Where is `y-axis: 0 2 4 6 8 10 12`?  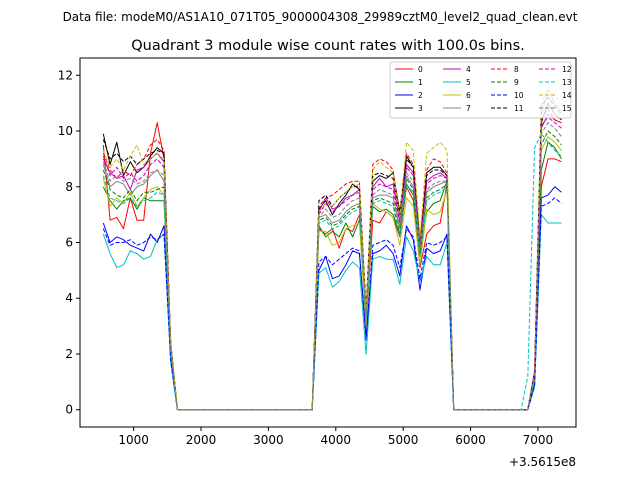
y-axis: 0 2 4 6 8 10 12 is located at coordinates (69, 242).